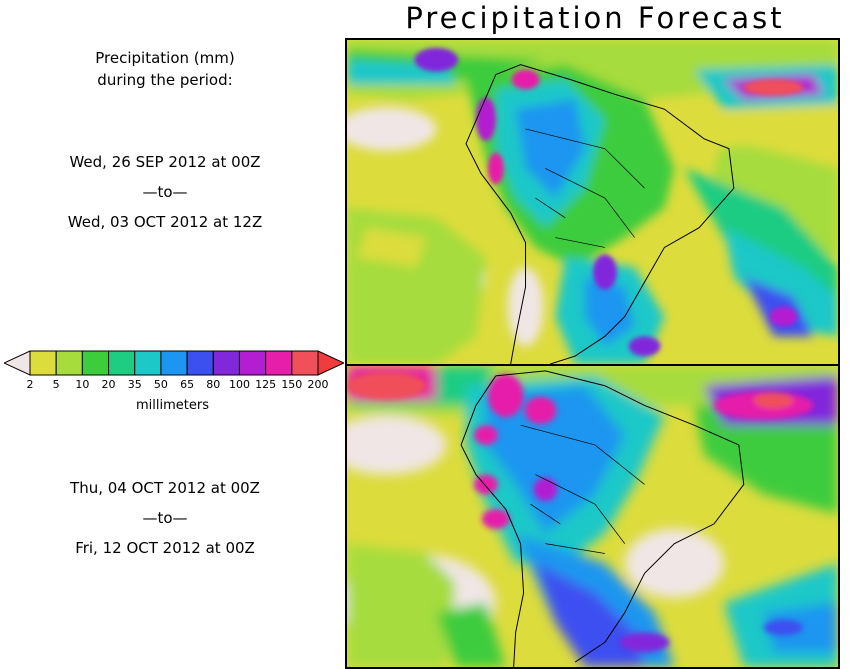 The width and height of the screenshot is (850, 669). What do you see at coordinates (17, 363) in the screenshot?
I see `colorbar-under-arrow` at bounding box center [17, 363].